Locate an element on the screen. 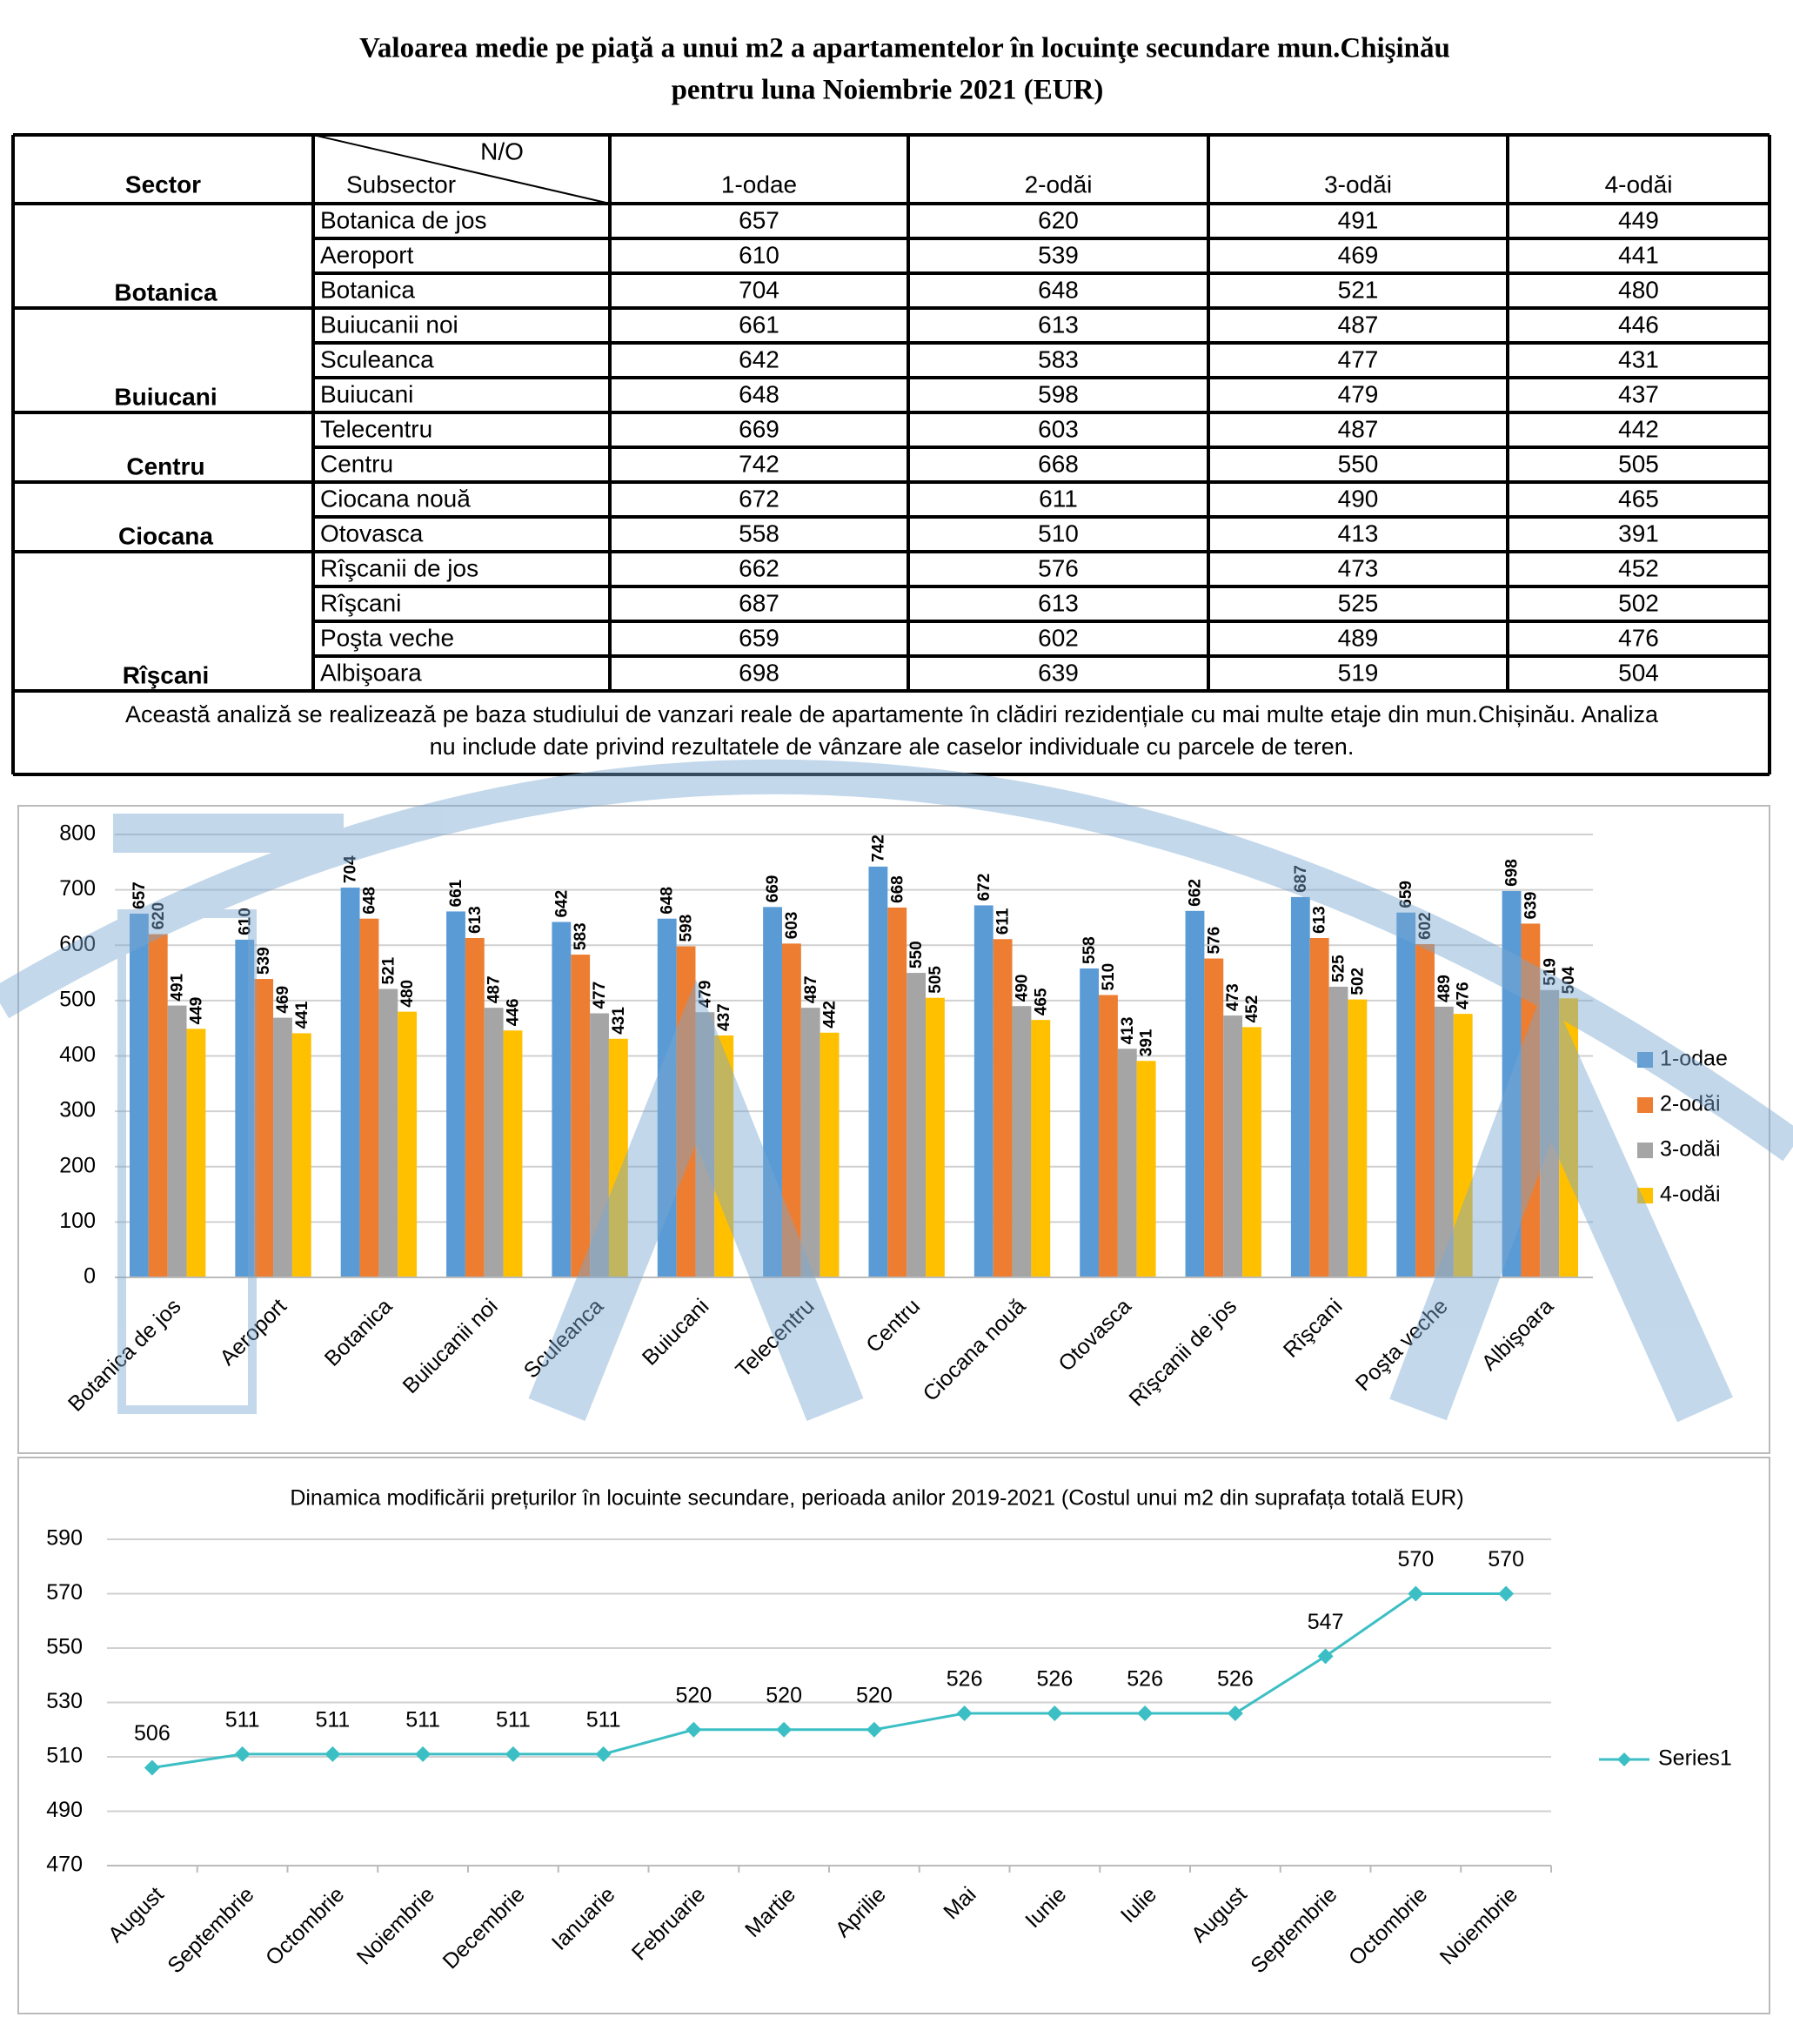 The height and width of the screenshot is (2044, 1793). value-cell: 519 is located at coordinates (1358, 672).